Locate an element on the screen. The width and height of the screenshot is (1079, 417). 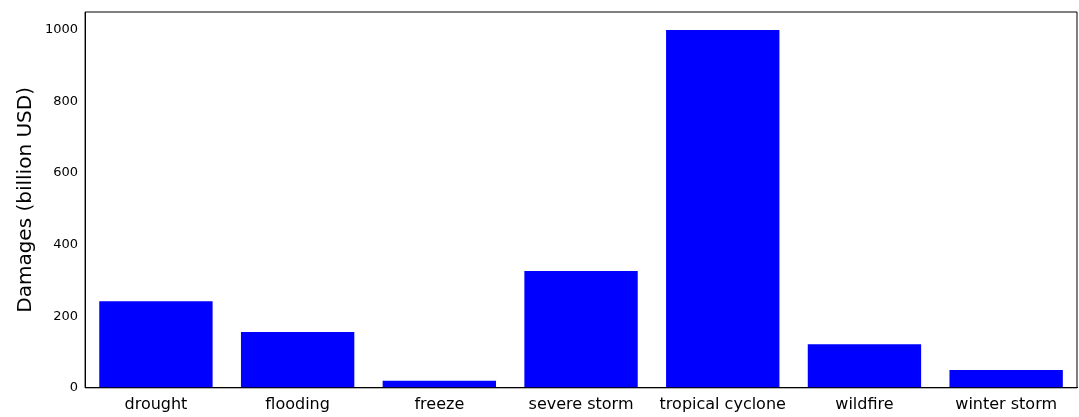
y-tick-label: 200 is located at coordinates (66, 315).